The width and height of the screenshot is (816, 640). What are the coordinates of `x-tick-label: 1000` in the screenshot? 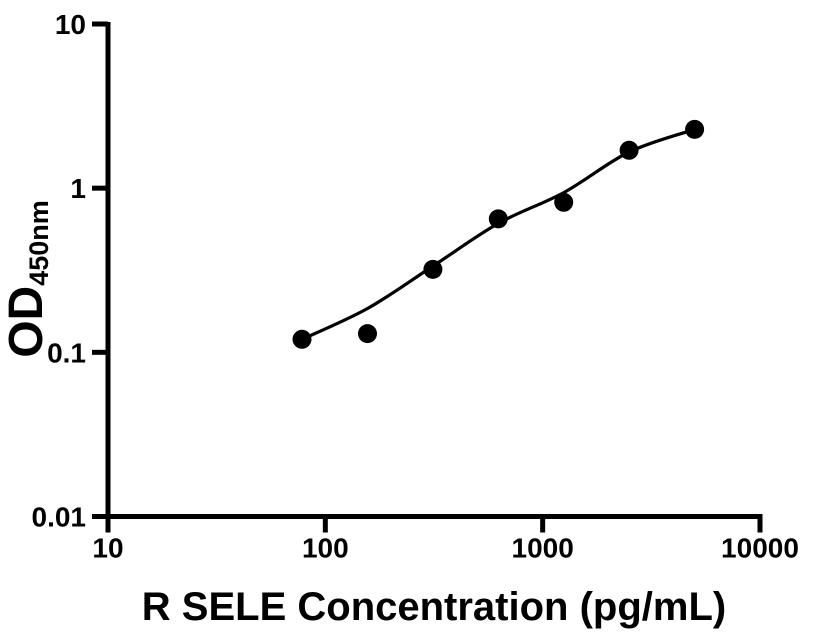 It's located at (543, 548).